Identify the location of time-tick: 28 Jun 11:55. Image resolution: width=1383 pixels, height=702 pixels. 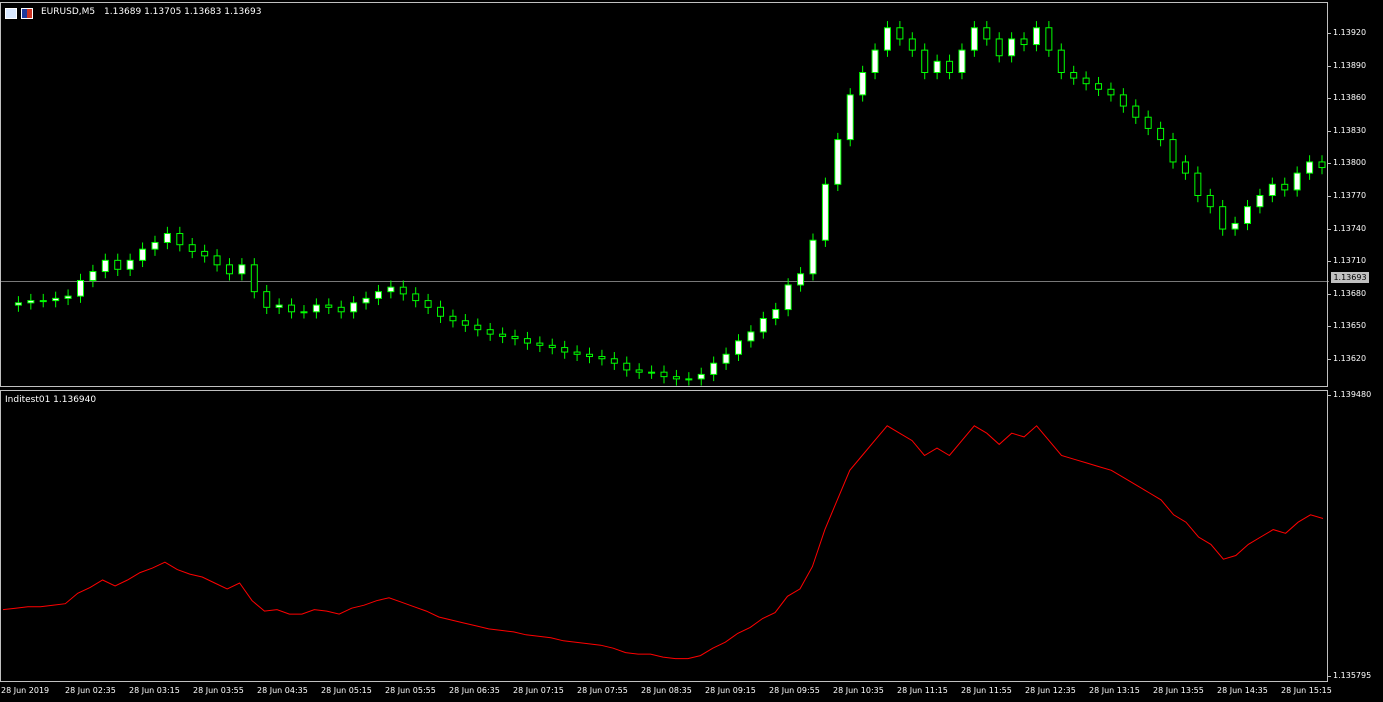
(986, 690).